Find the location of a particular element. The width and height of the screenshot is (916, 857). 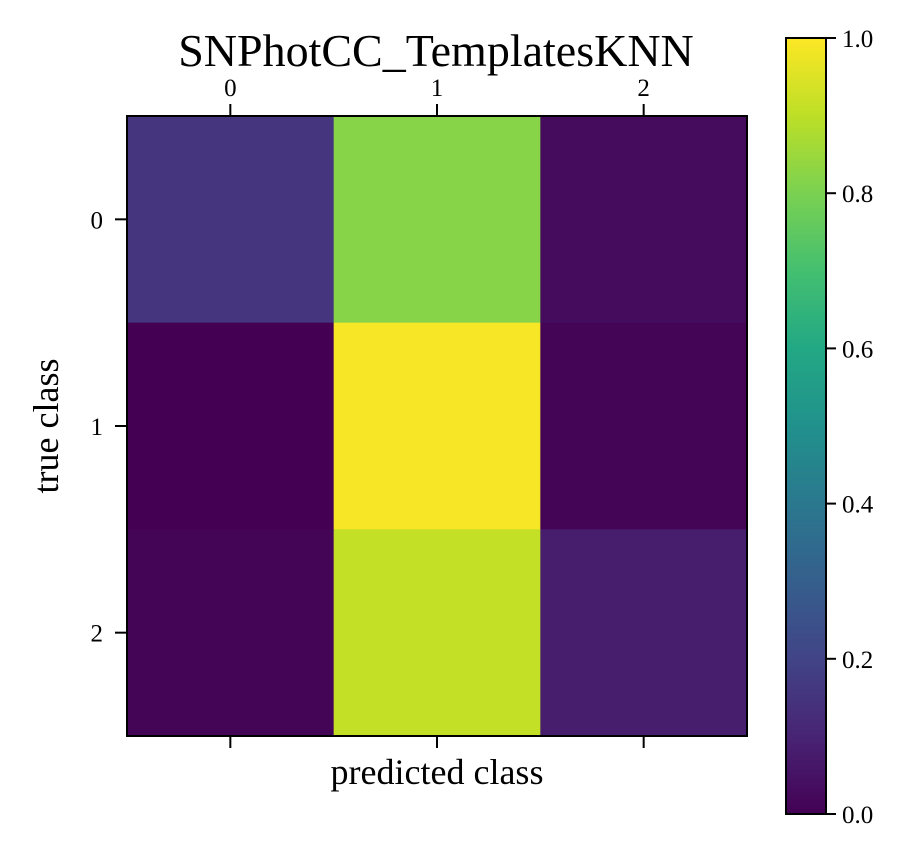

y-tick-label: 1 is located at coordinates (97, 427).